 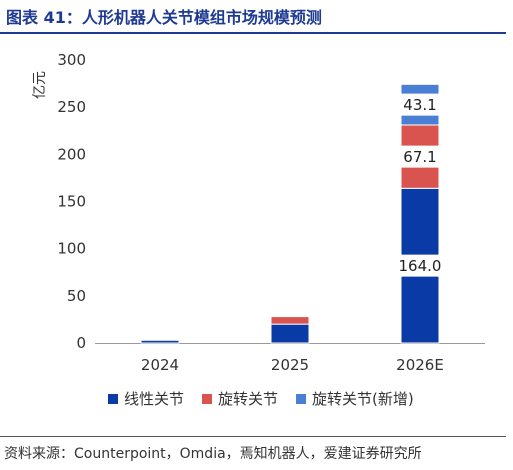 What do you see at coordinates (40, 85) in the screenshot?
I see `y-axis-label: 亿元` at bounding box center [40, 85].